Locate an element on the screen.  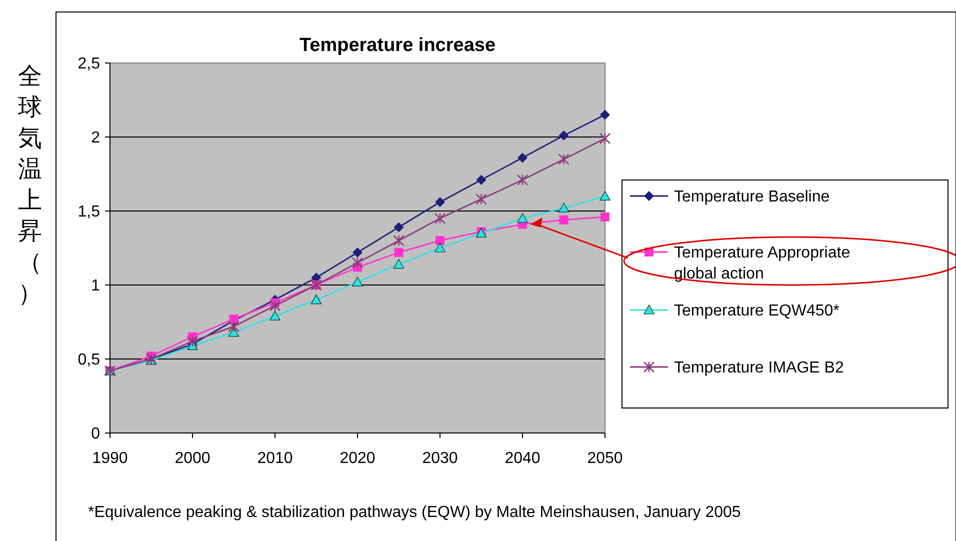
chart-title: Temperature increase is located at coordinates (397, 45).